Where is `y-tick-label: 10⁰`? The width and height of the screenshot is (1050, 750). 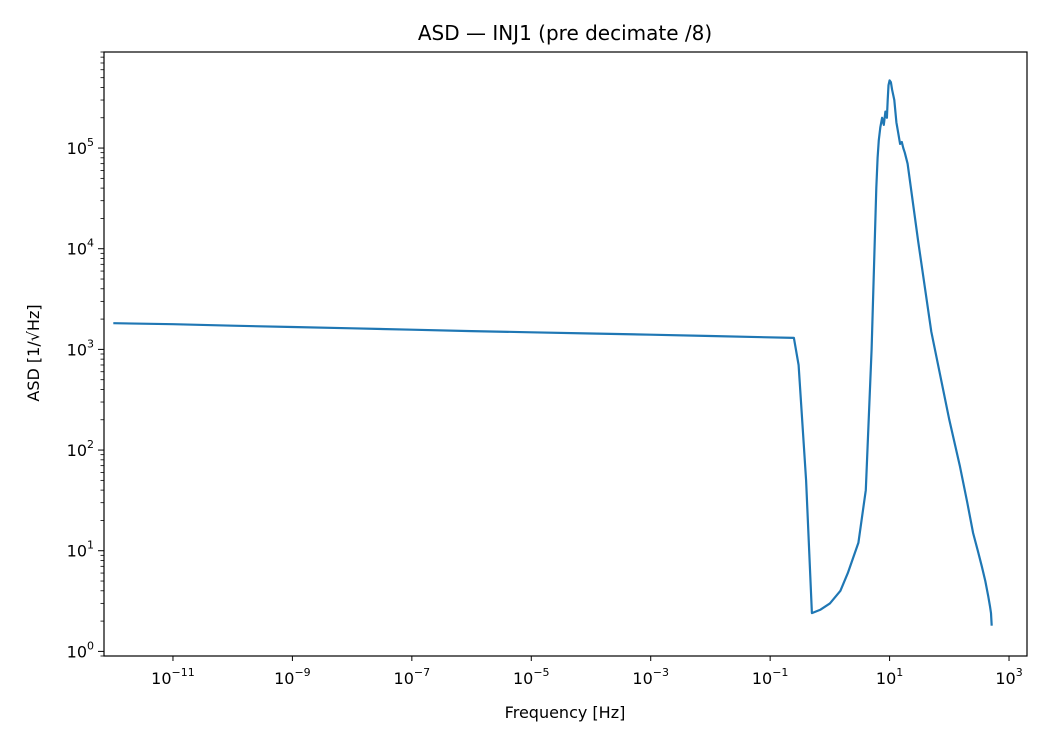 y-tick-label: 10⁰ is located at coordinates (80, 650).